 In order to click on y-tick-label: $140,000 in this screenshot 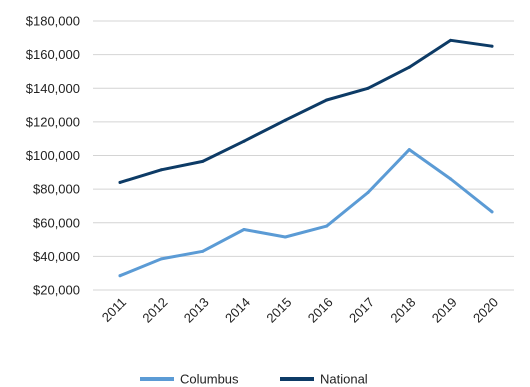, I will do `click(53, 88)`.